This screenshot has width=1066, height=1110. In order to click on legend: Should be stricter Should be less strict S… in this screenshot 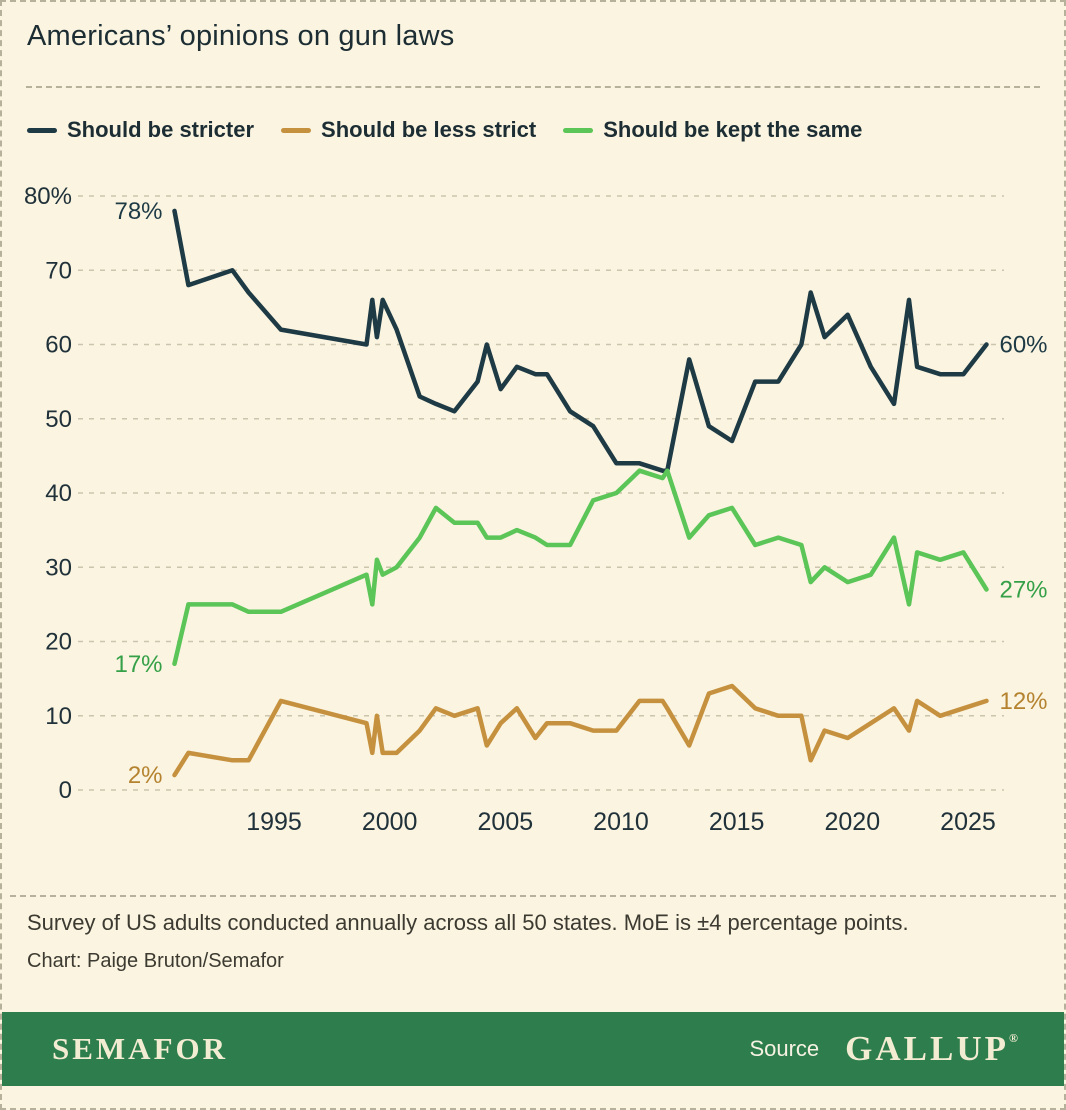, I will do `click(444, 130)`.